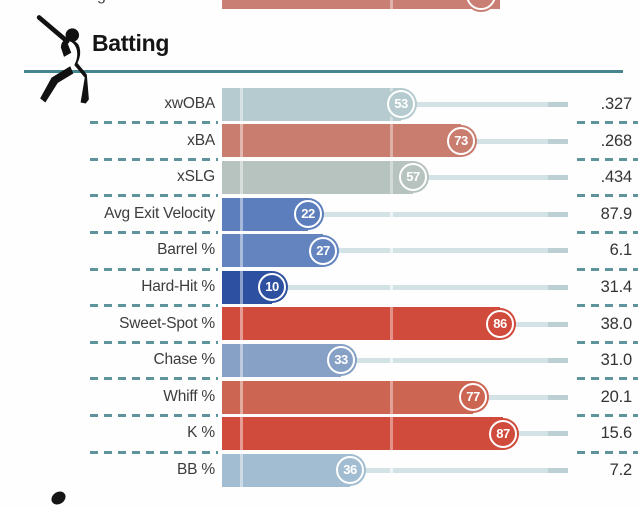 The width and height of the screenshot is (640, 507). I want to click on metric-row: BB % 36 7.2, so click(320, 470).